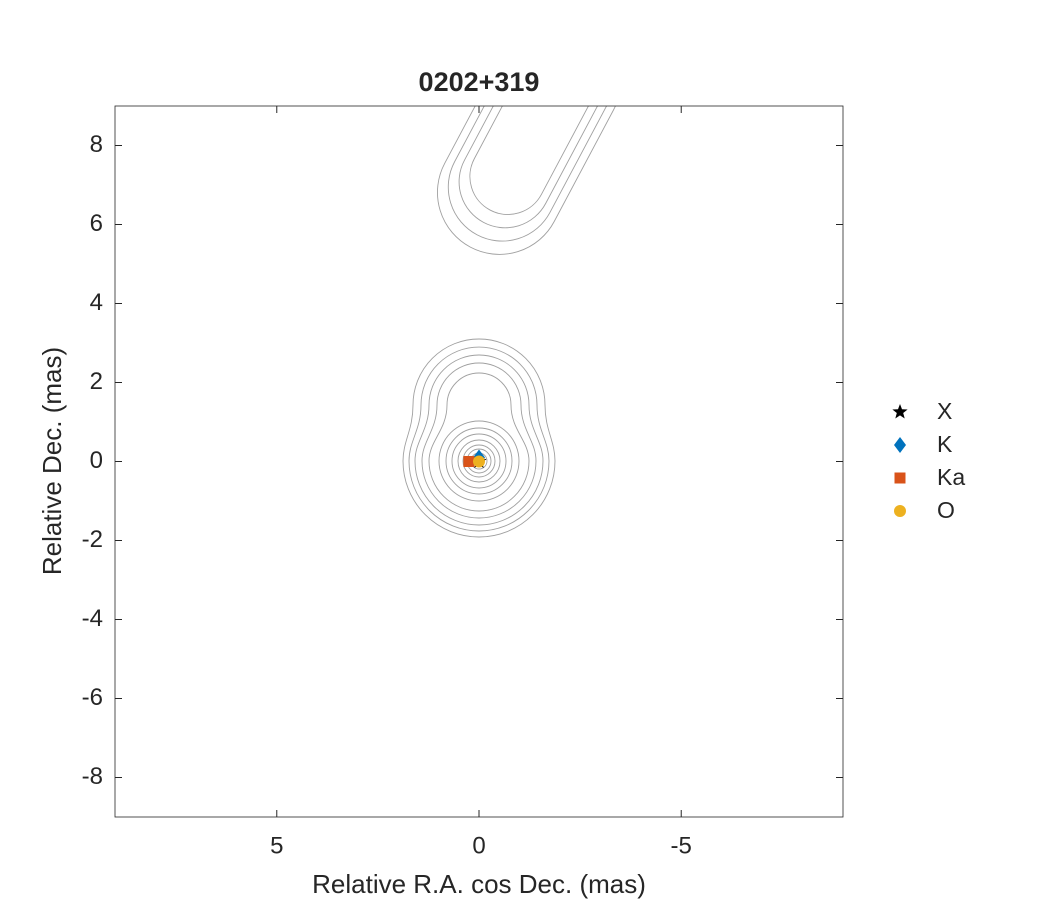  Describe the element at coordinates (96, 381) in the screenshot. I see `y-tick-label: 2` at that location.